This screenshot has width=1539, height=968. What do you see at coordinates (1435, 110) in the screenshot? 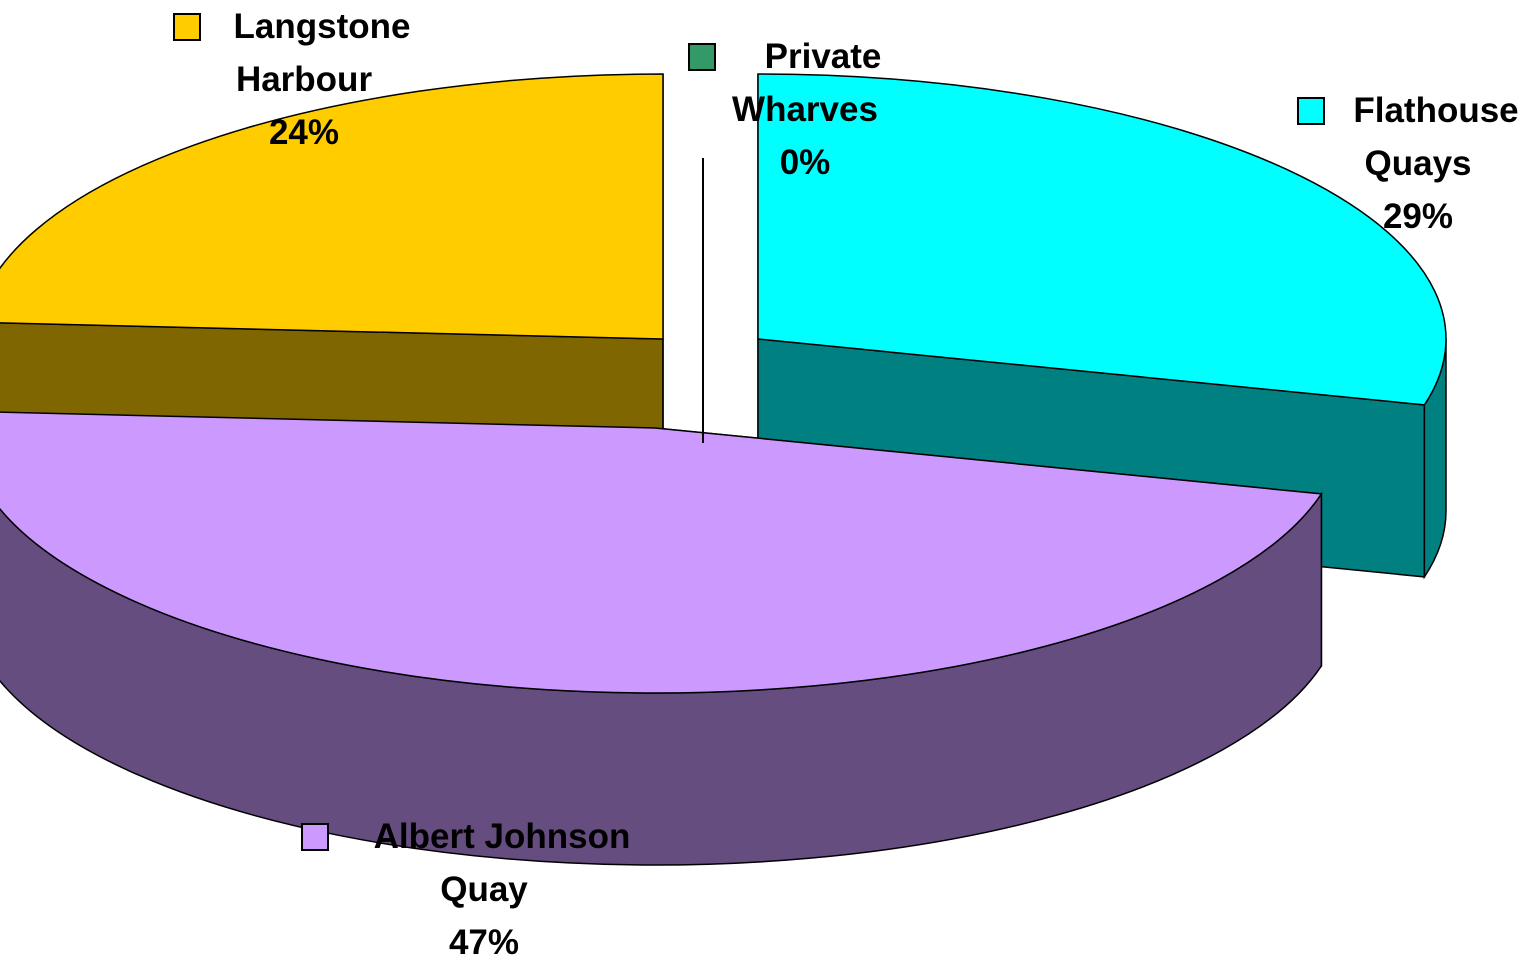
I see `pie-label-name-line-1: Flathouse` at bounding box center [1435, 110].